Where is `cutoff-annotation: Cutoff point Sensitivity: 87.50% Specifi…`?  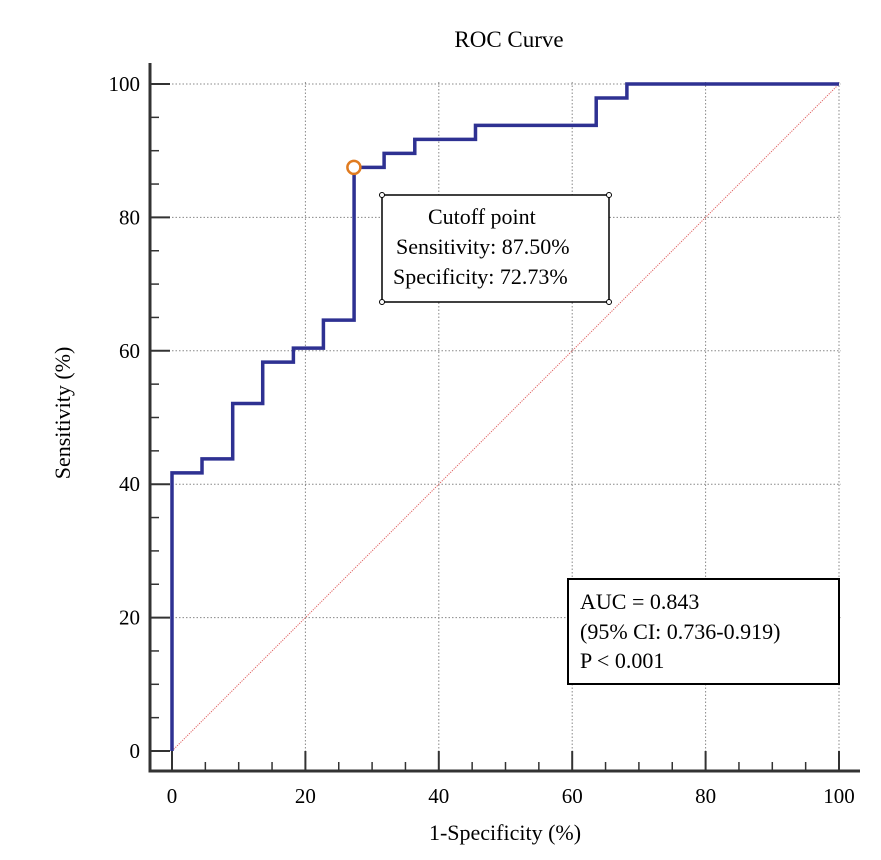 cutoff-annotation: Cutoff point Sensitivity: 87.50% Specifi… is located at coordinates (495, 248).